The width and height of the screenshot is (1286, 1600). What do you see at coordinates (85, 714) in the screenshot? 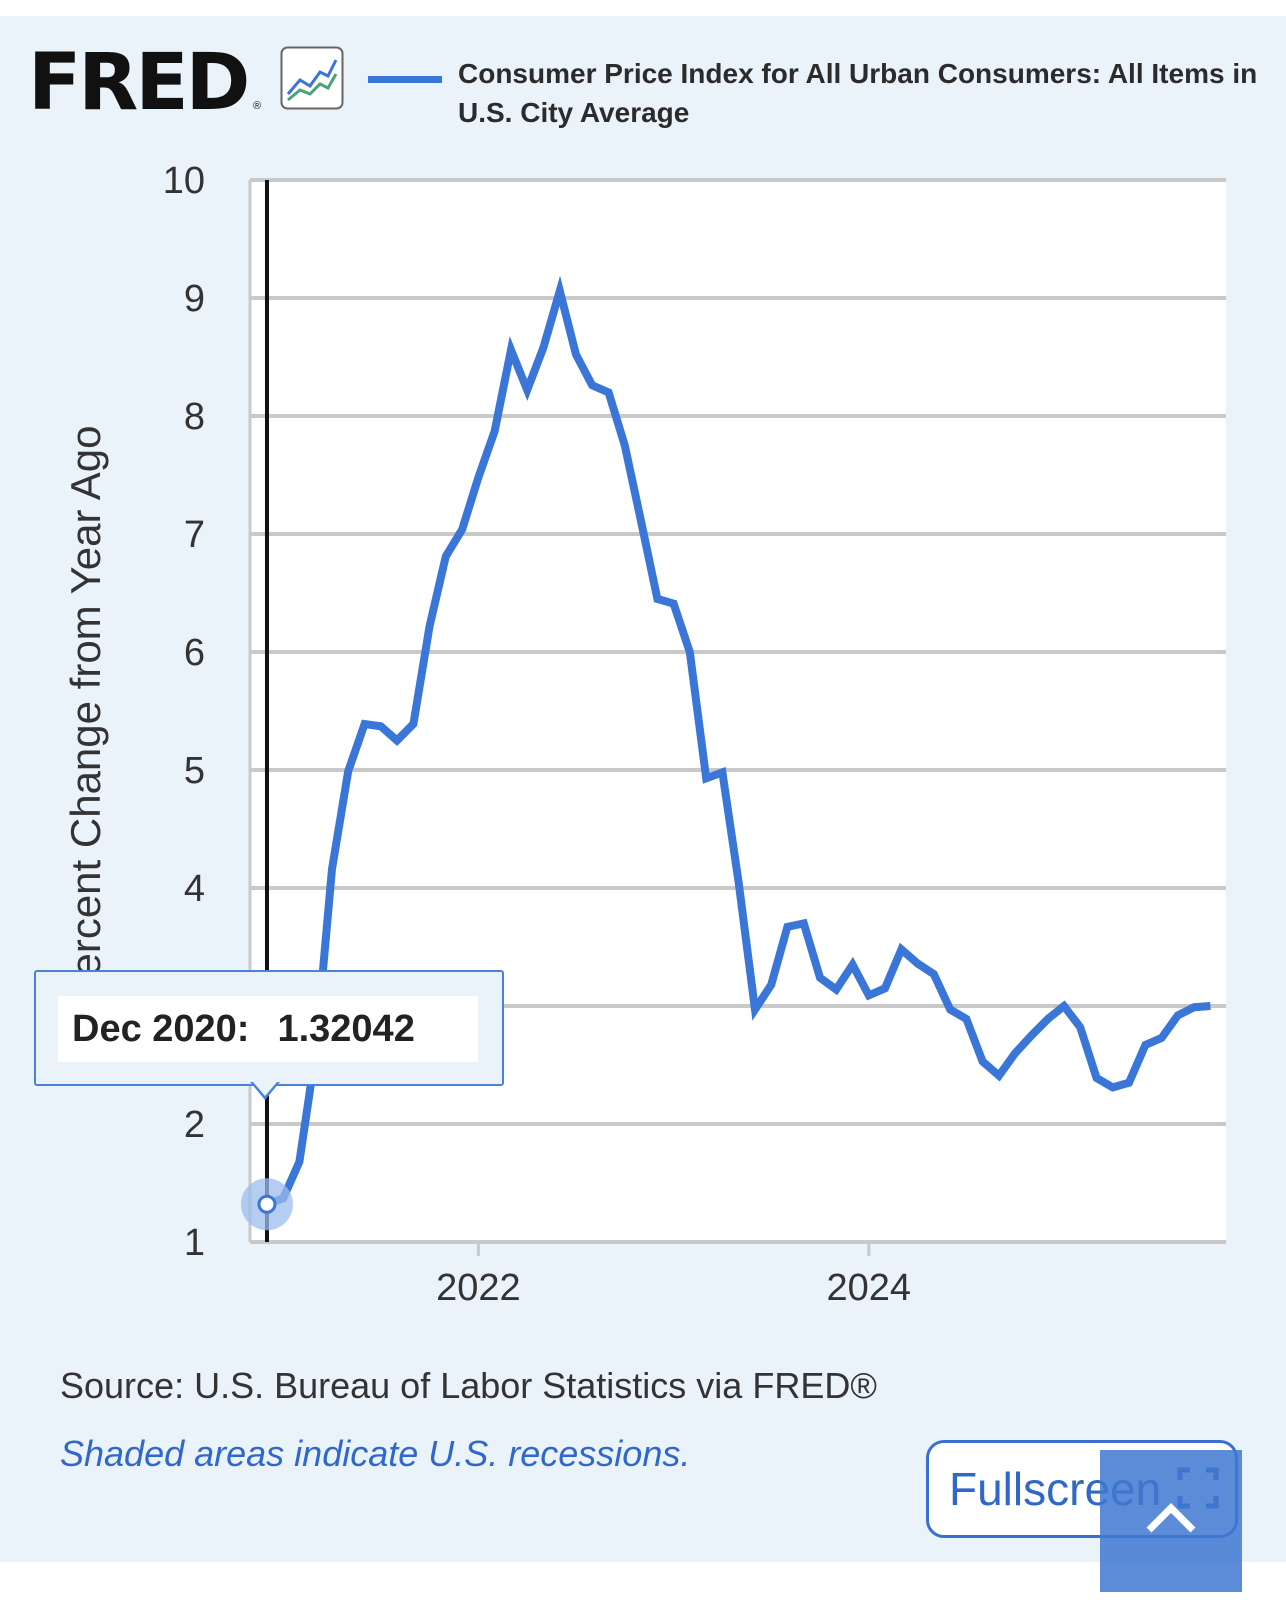
I see `y-axis-label: Percent Change from Year Ago` at bounding box center [85, 714].